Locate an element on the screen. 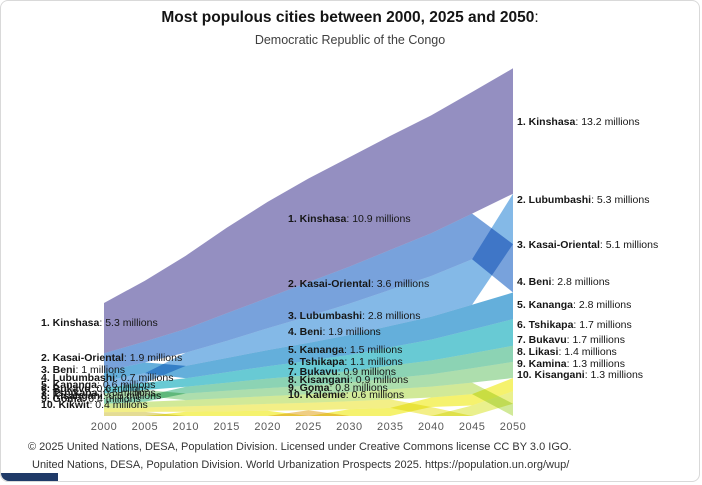 This screenshot has height=485, width=702. x-tick-2005: 2005 is located at coordinates (145, 427).